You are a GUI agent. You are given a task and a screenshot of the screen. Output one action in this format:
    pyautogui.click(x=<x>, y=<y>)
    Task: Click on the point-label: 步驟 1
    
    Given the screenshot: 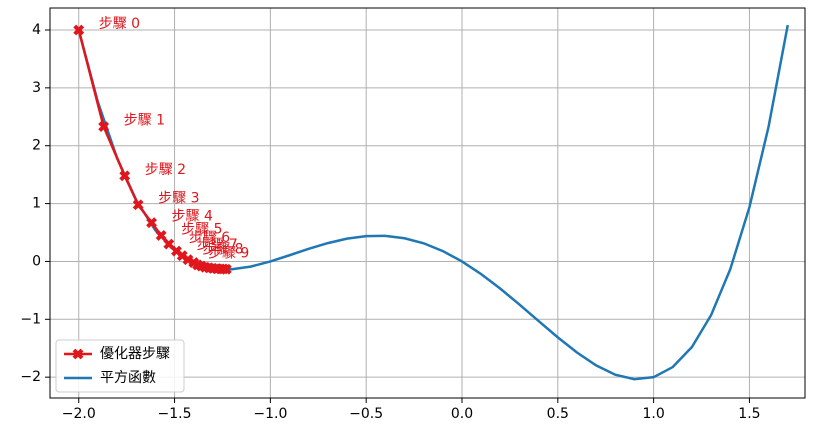 What is the action you would take?
    pyautogui.click(x=144, y=121)
    